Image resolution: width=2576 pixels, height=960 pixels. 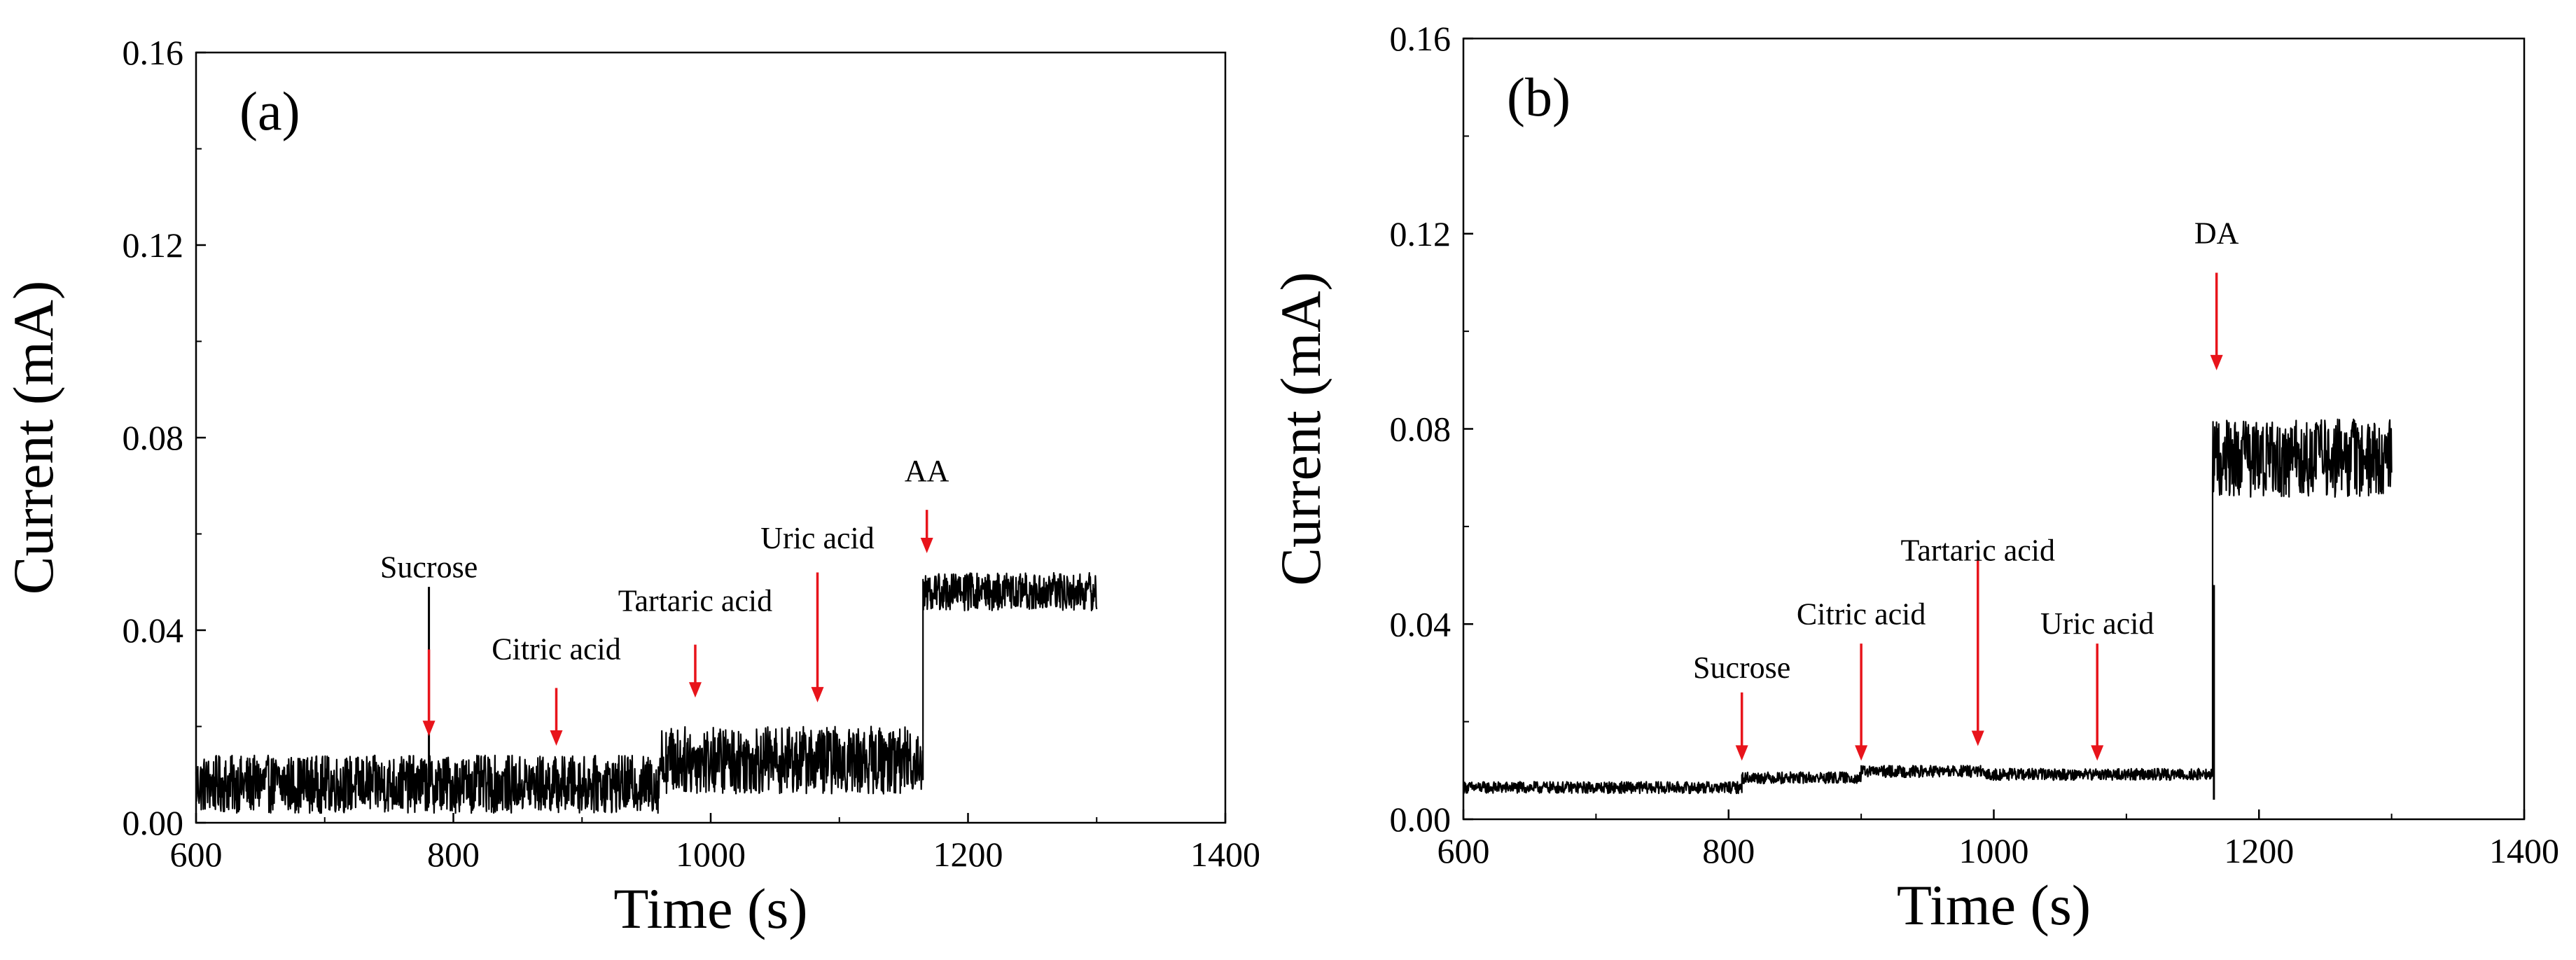 I want to click on annotation-label: AA, so click(x=927, y=471).